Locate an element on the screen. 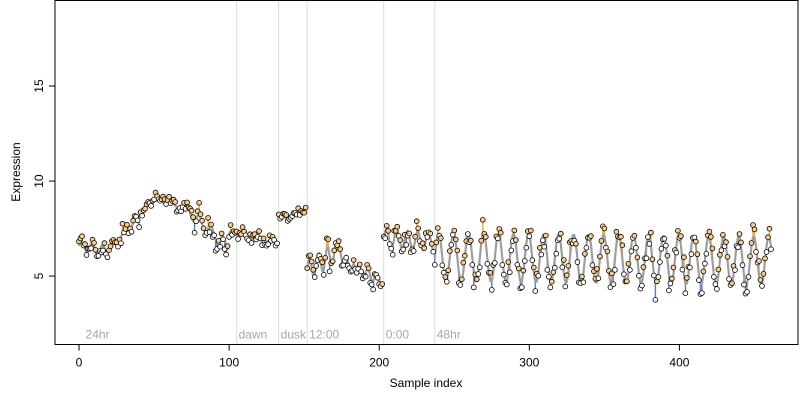 The image size is (800, 400). x-axis: 0 100 200 300 400 is located at coordinates (383, 357).